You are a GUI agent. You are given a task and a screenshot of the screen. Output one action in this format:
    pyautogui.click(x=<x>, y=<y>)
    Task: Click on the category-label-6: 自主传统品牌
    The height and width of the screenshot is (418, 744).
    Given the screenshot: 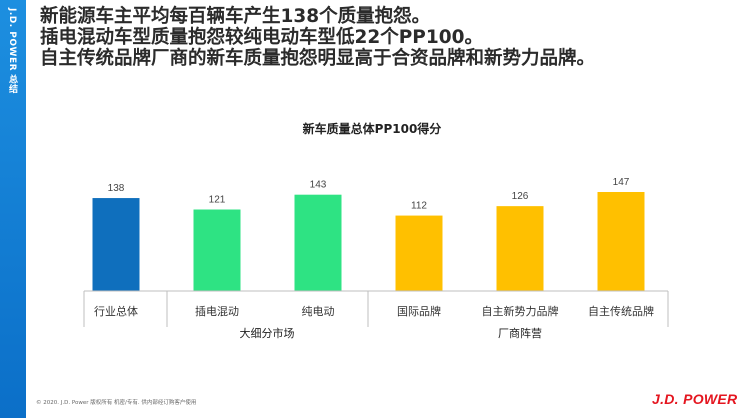 What is the action you would take?
    pyautogui.click(x=621, y=311)
    